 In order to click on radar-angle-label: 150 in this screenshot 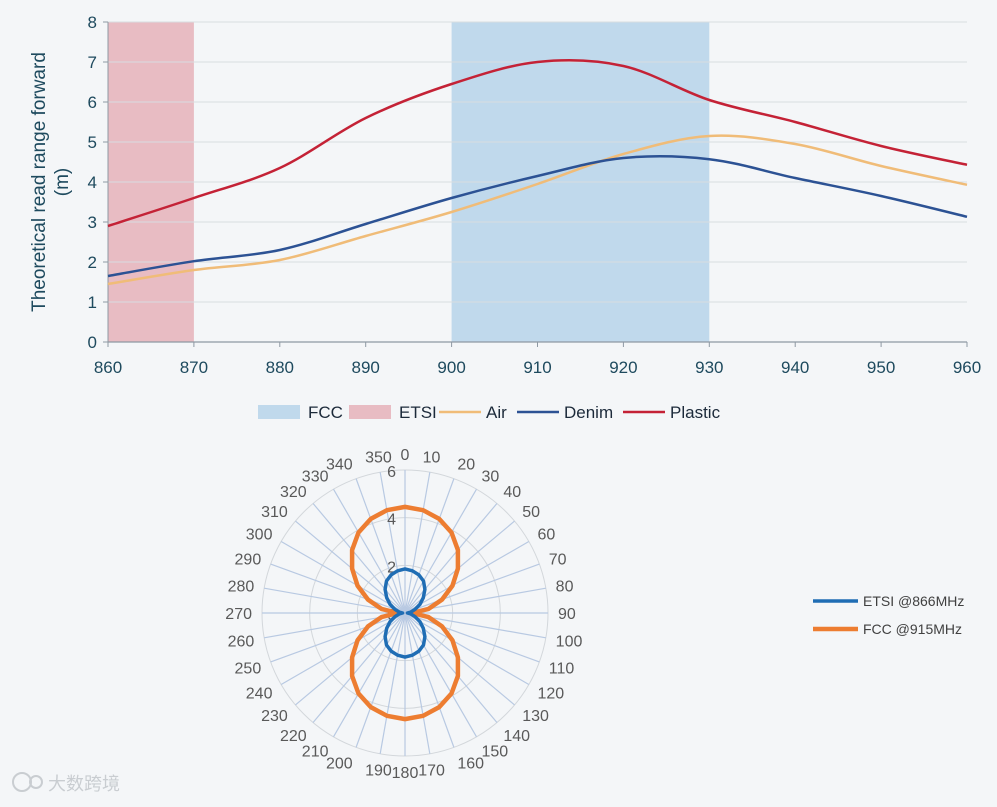, I will do `click(495, 752)`.